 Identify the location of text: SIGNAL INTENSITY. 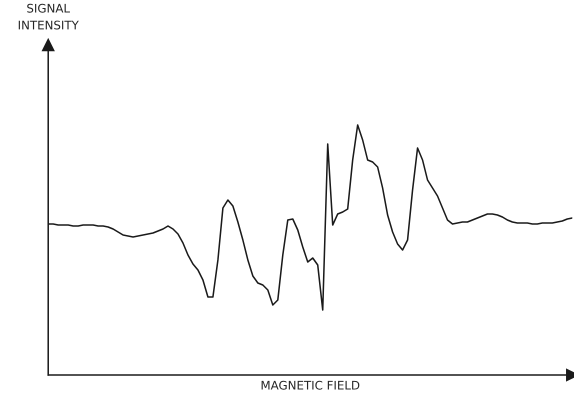
(48, 17).